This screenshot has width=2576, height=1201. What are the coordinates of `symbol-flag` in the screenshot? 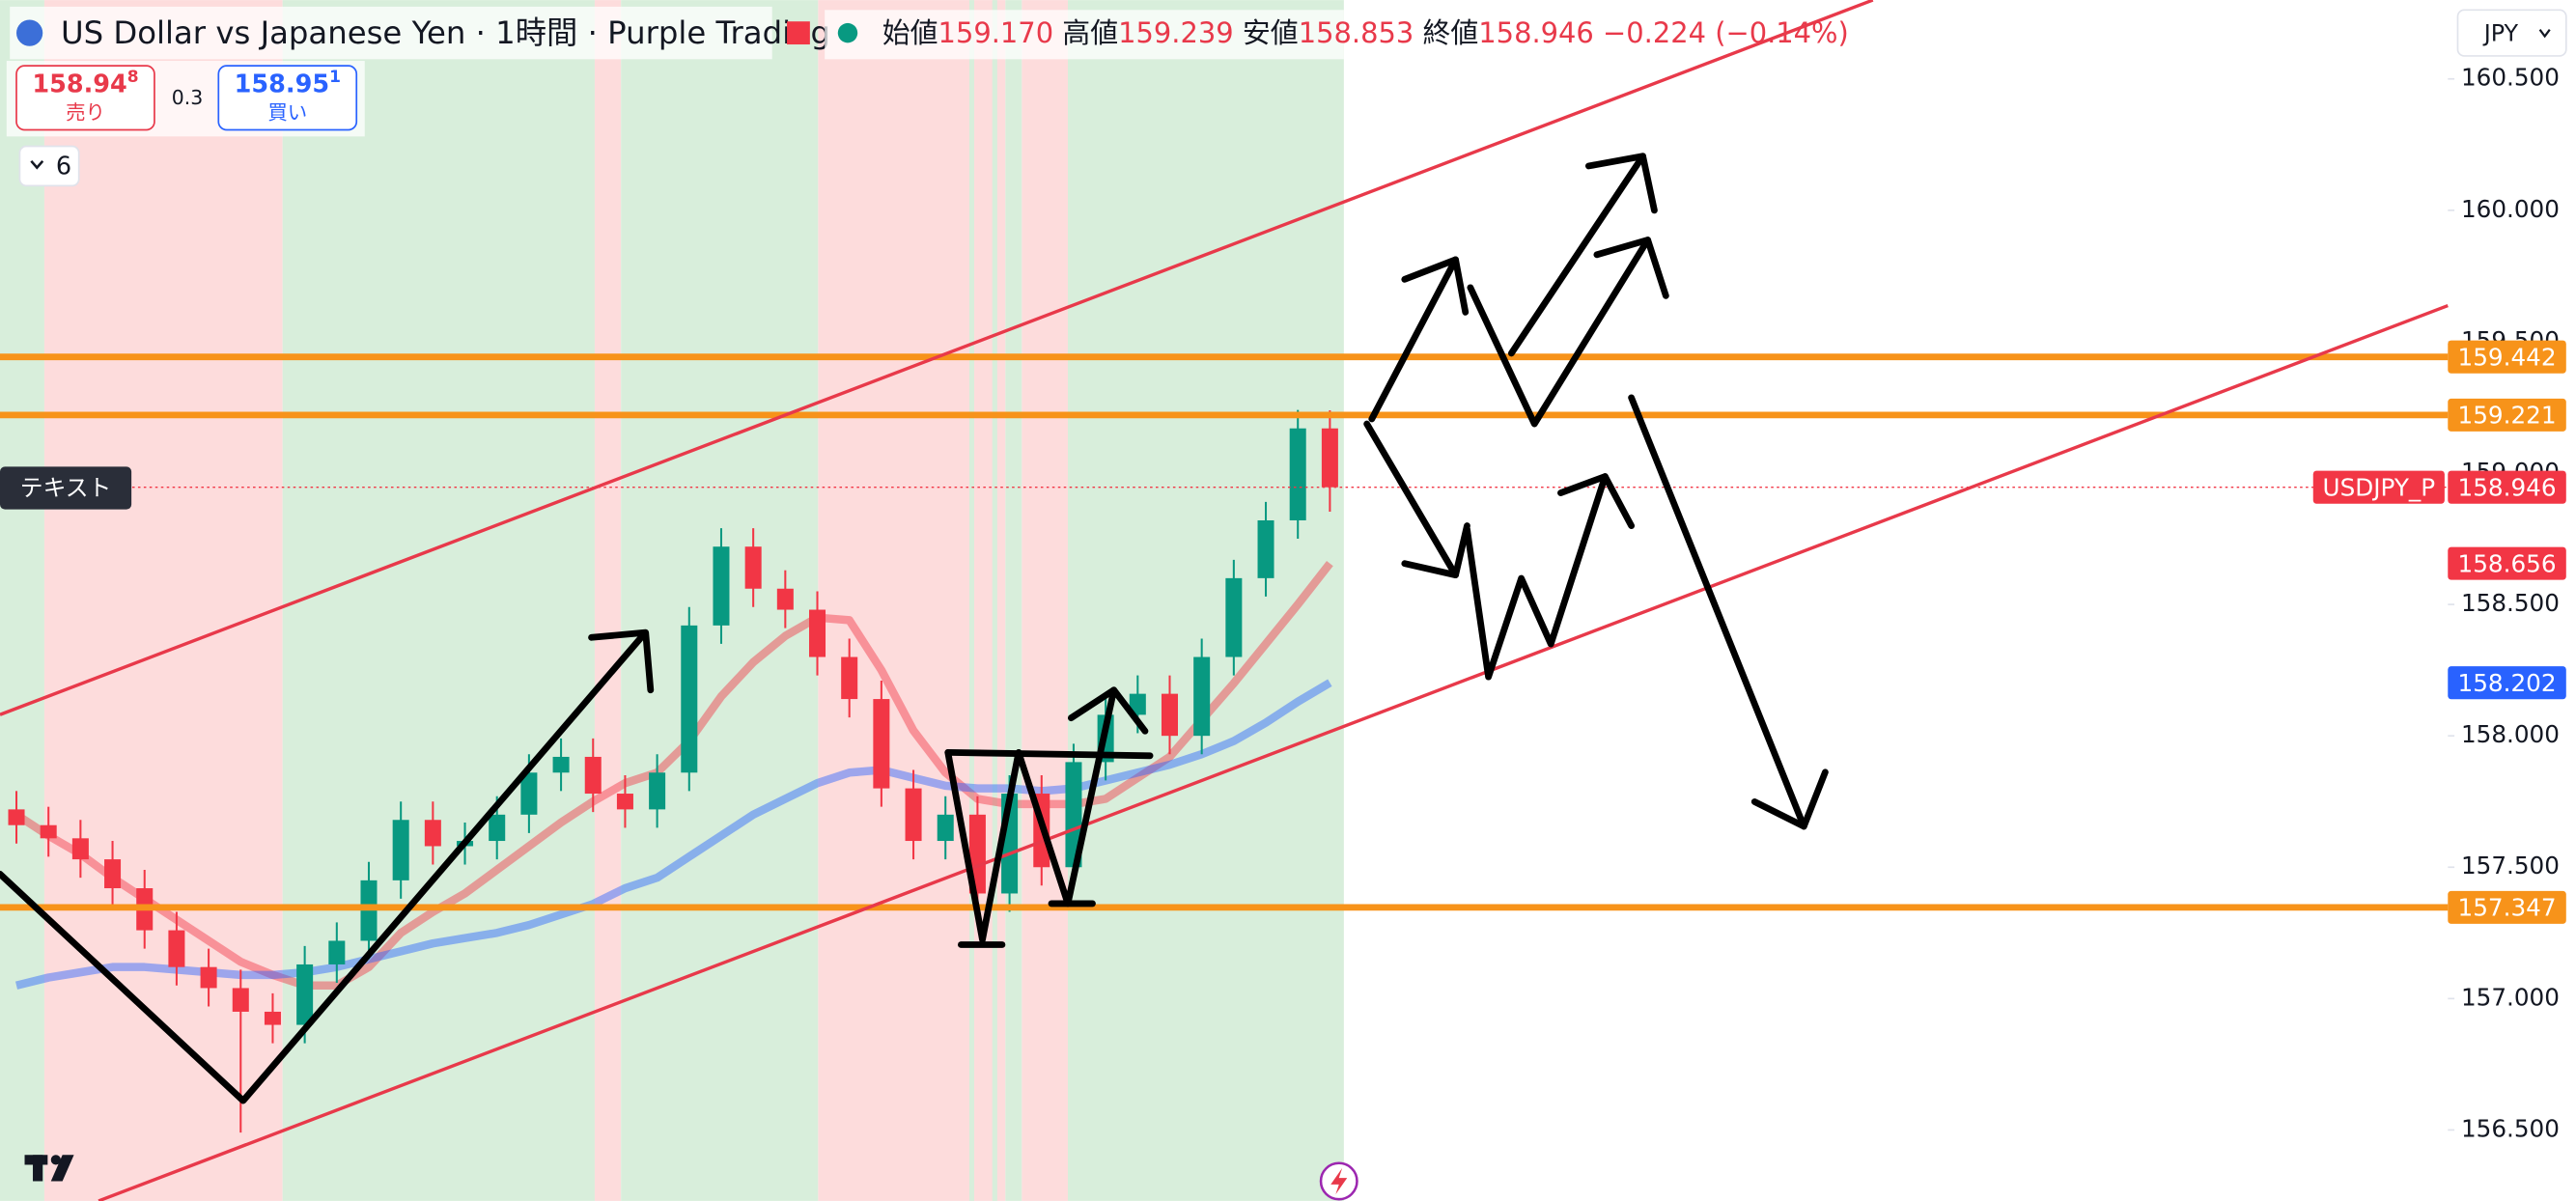 It's located at (30, 32).